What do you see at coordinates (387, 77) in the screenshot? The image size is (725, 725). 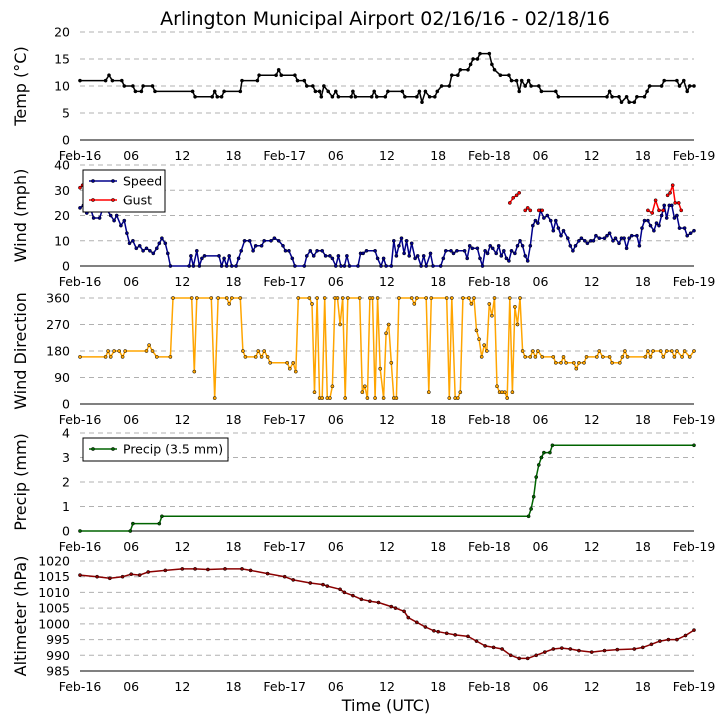 I see `series-line-temp` at bounding box center [387, 77].